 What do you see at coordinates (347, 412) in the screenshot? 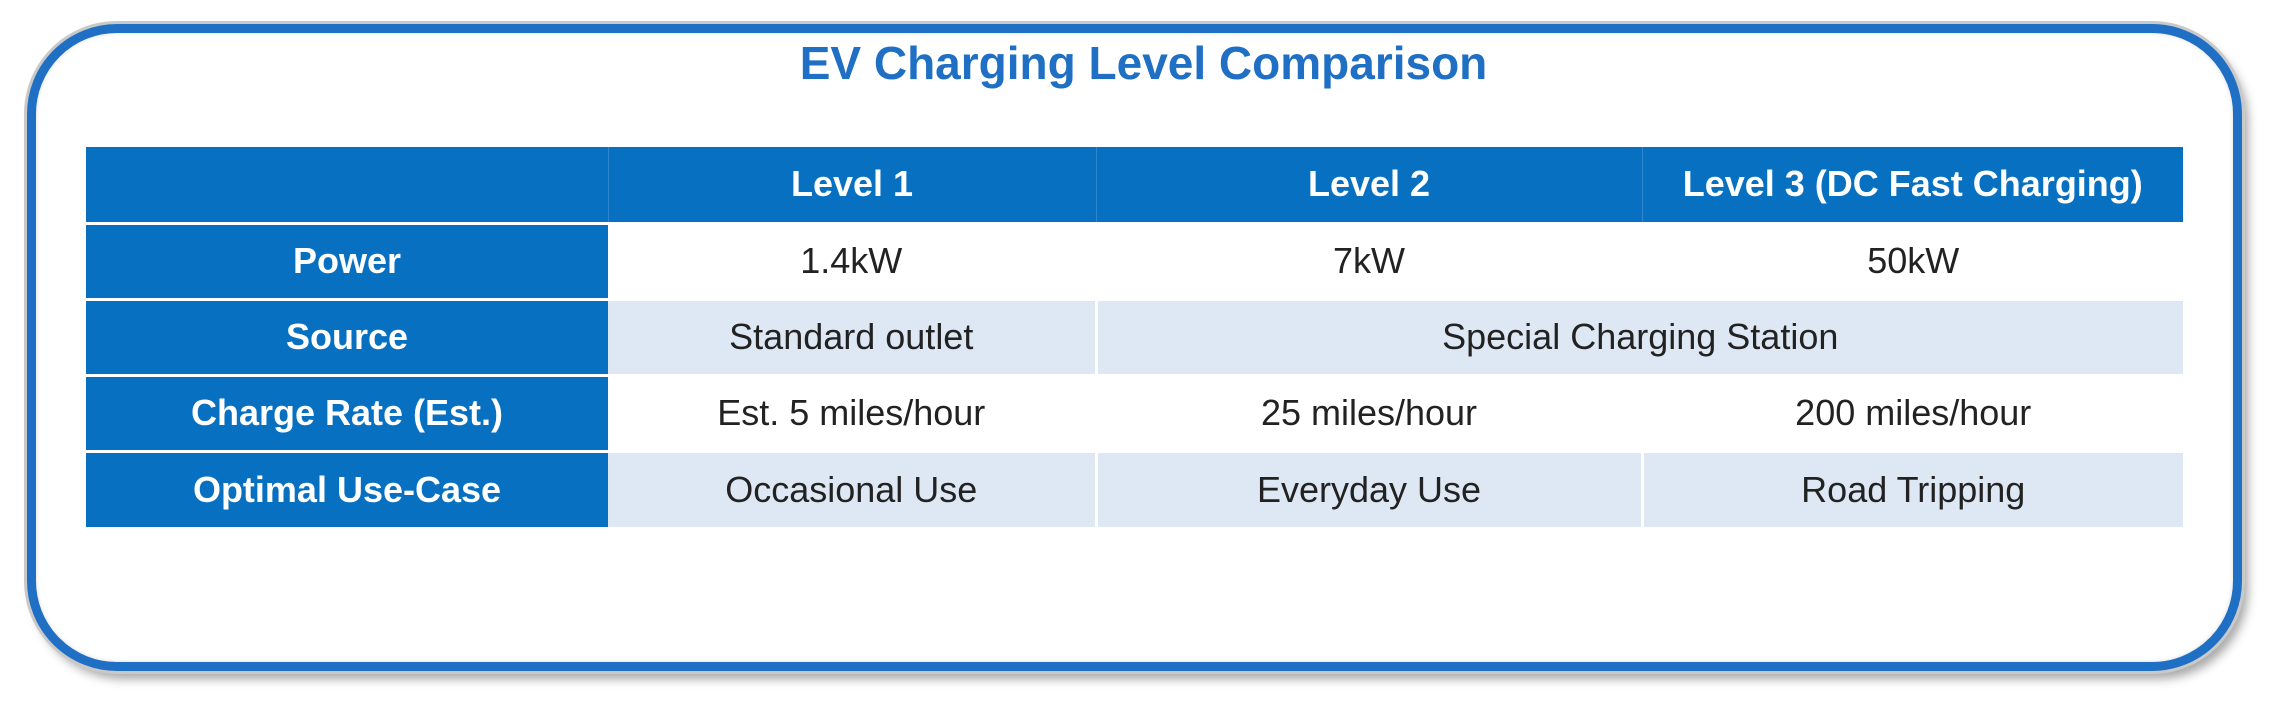
I see `row-header-charge-rate: Charge Rate (Est.)` at bounding box center [347, 412].